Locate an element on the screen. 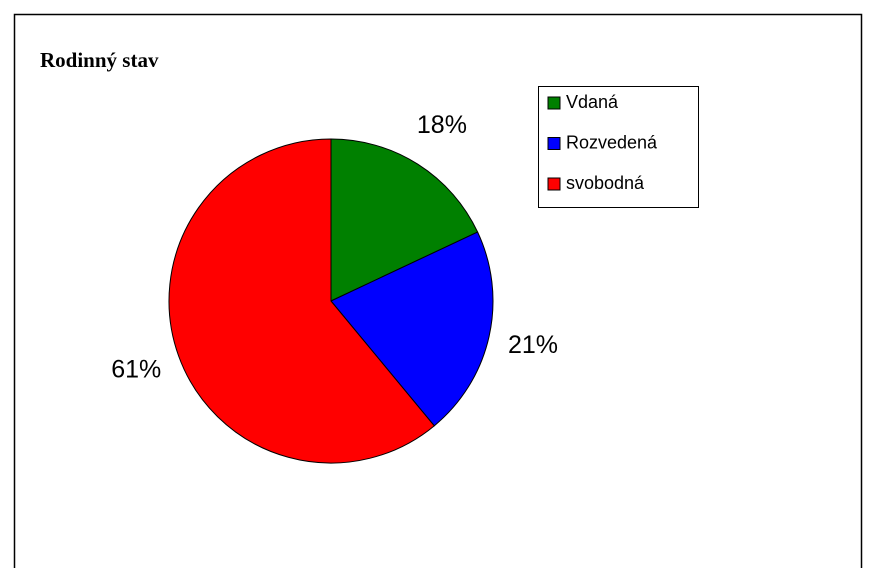 Image resolution: width=875 pixels, height=568 pixels. chart-title: Rodinný stav is located at coordinates (99, 60).